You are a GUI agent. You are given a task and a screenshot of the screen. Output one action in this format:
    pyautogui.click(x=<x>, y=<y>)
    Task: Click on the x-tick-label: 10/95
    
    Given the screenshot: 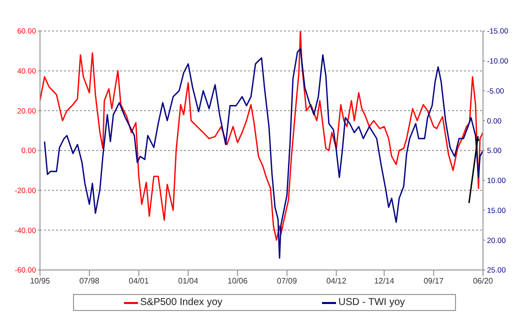 What is the action you would take?
    pyautogui.click(x=40, y=281)
    